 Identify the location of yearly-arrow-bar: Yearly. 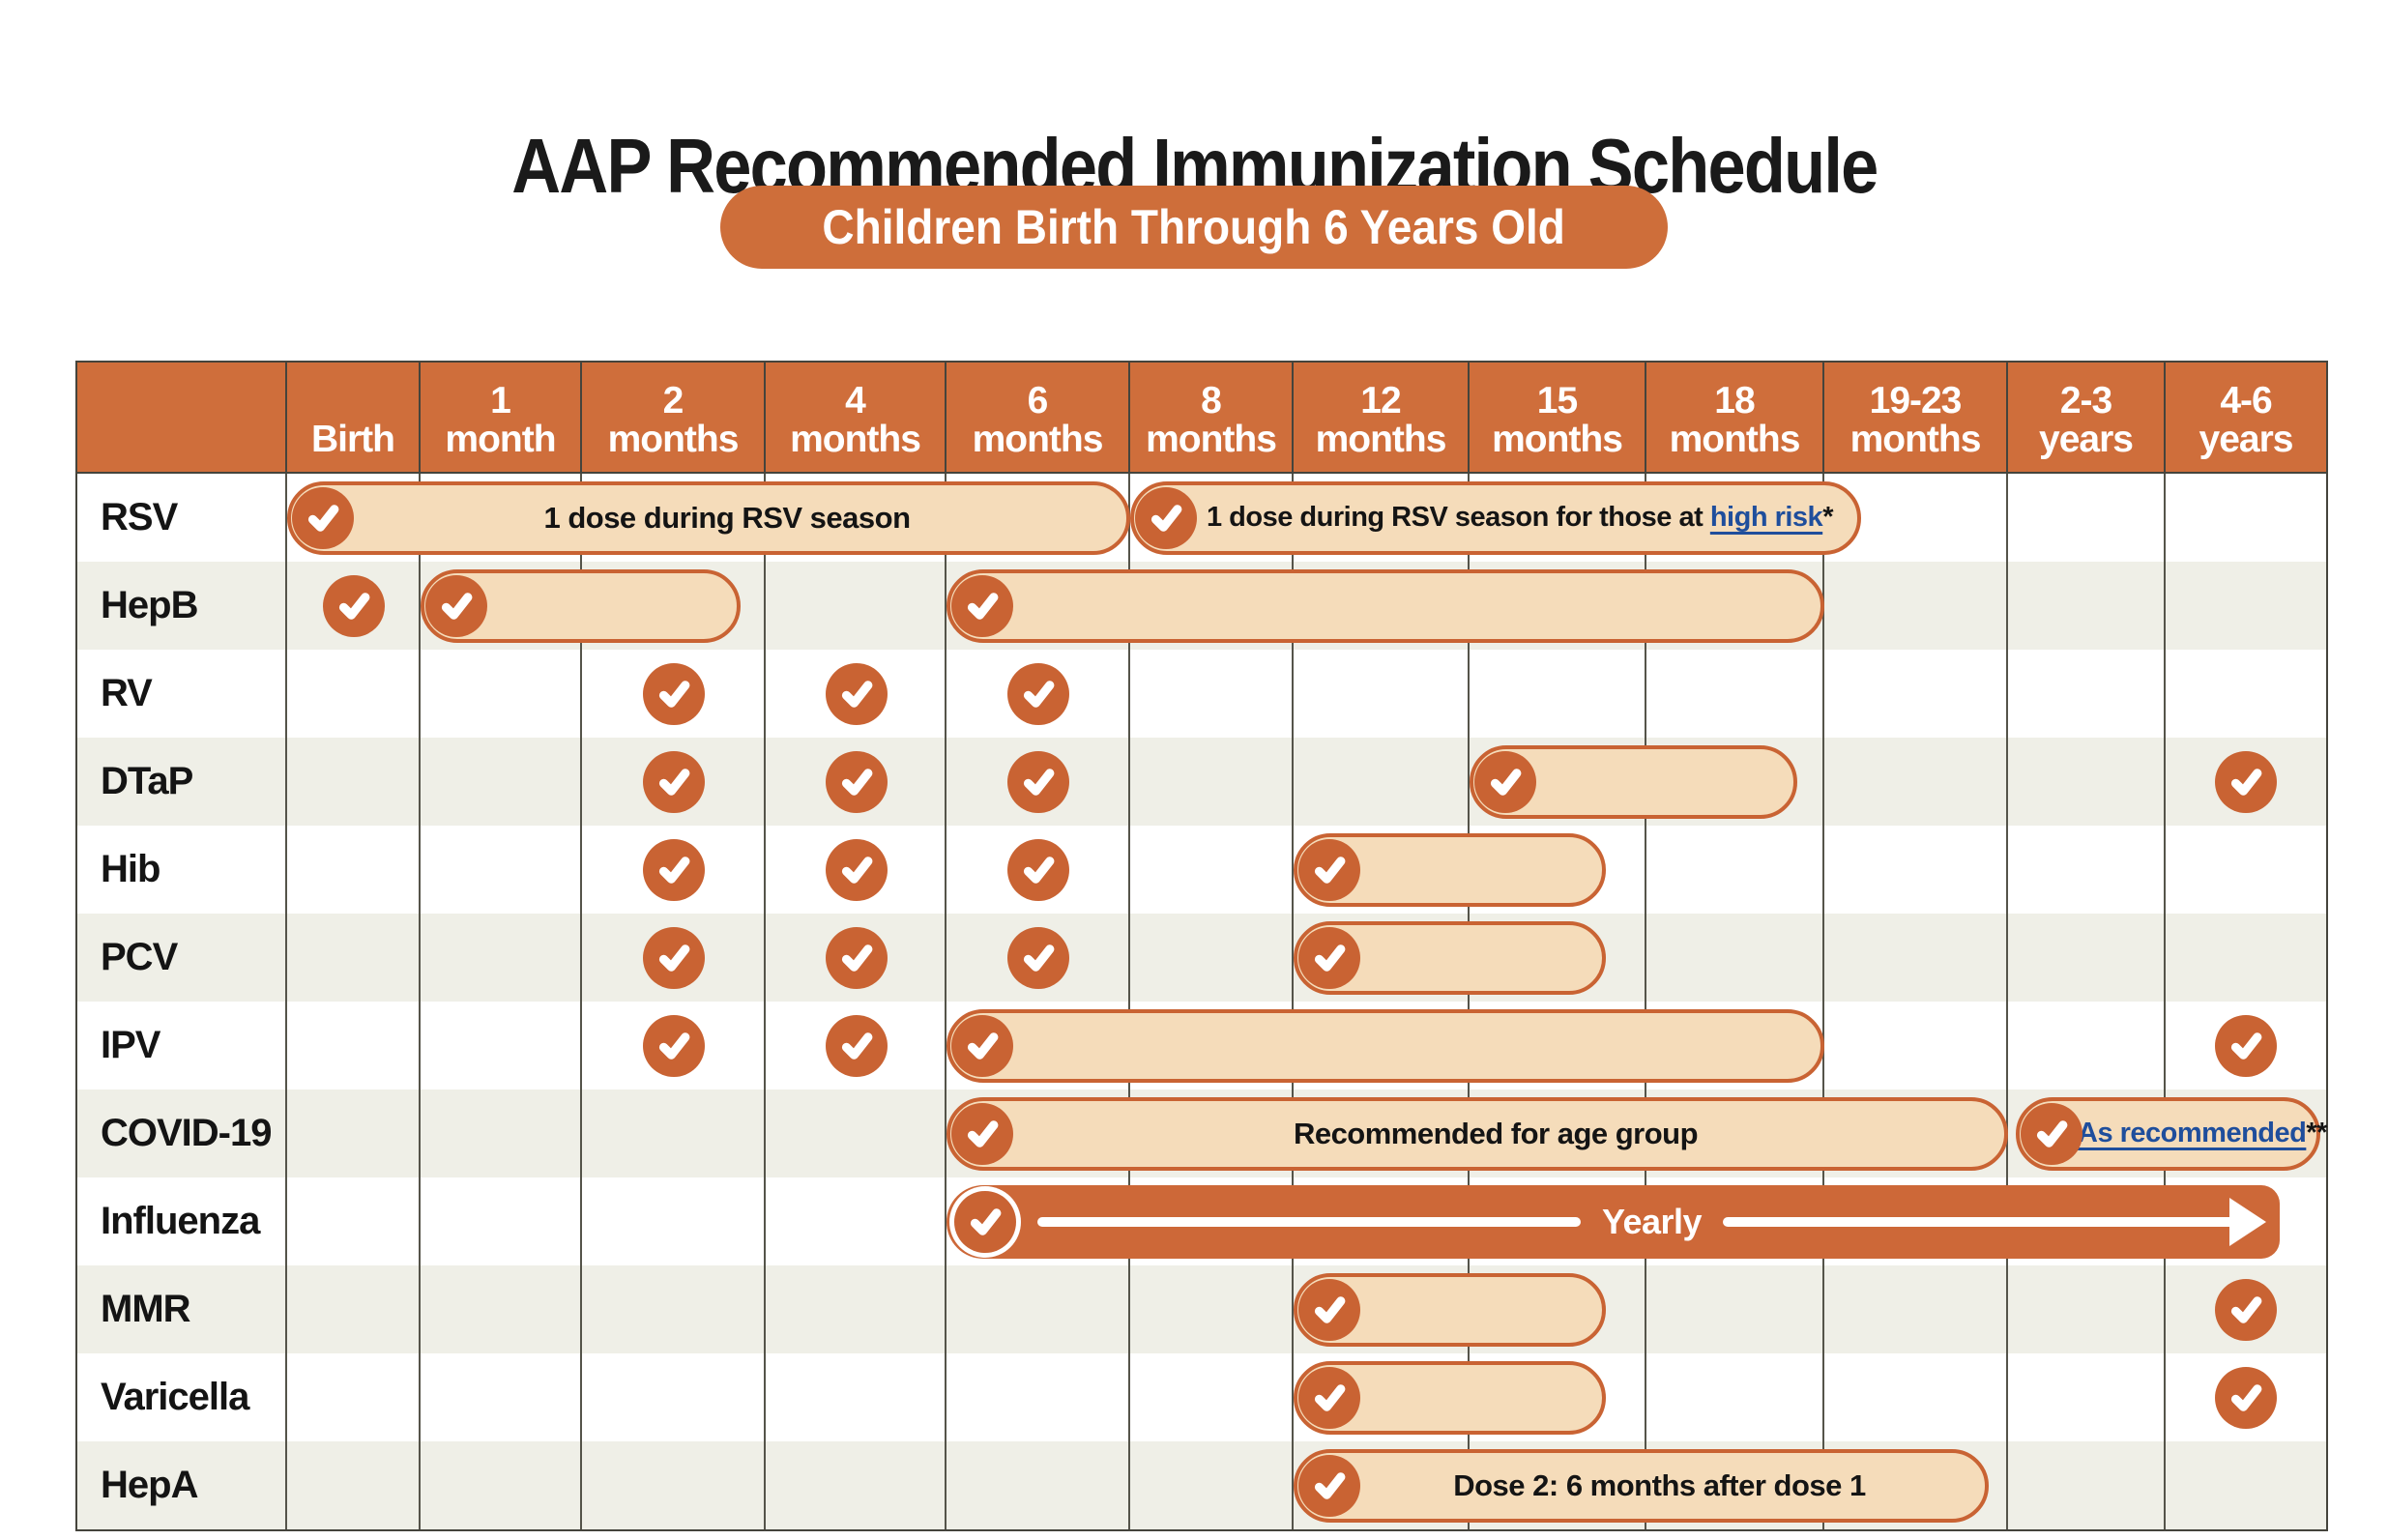
(1613, 1221).